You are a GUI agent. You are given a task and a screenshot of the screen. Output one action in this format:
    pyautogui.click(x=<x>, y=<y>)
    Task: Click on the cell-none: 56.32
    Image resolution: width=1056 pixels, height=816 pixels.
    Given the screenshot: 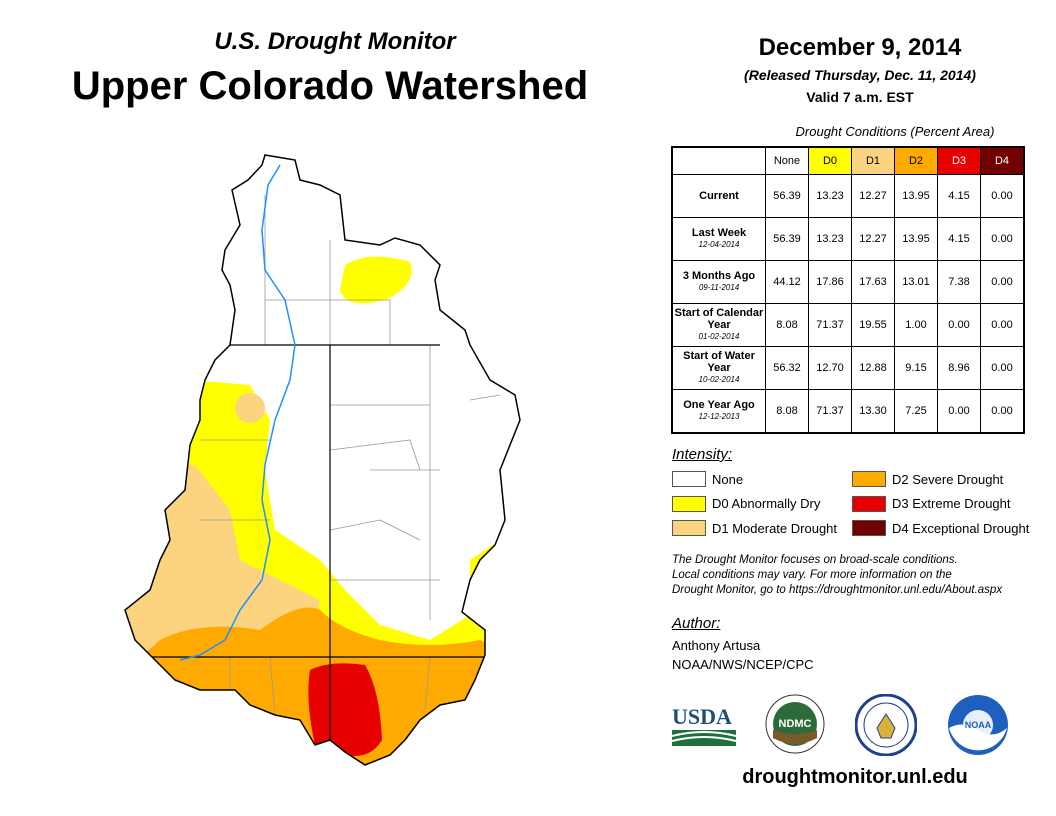 What is the action you would take?
    pyautogui.click(x=787, y=368)
    